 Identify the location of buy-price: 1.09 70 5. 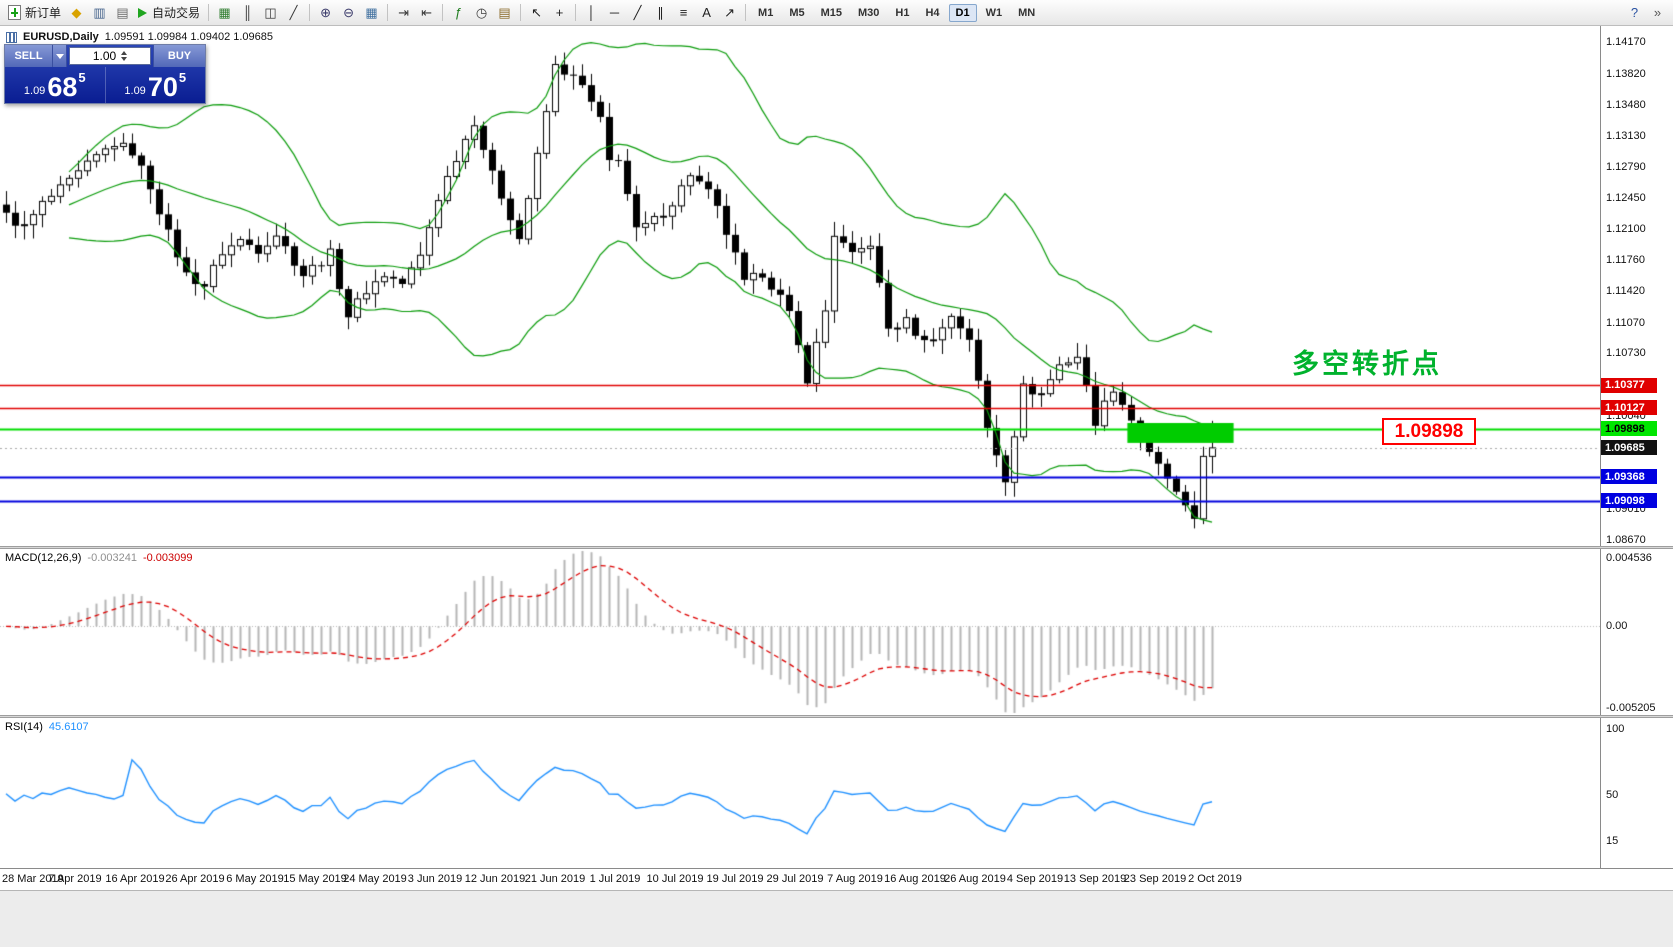
(155, 86).